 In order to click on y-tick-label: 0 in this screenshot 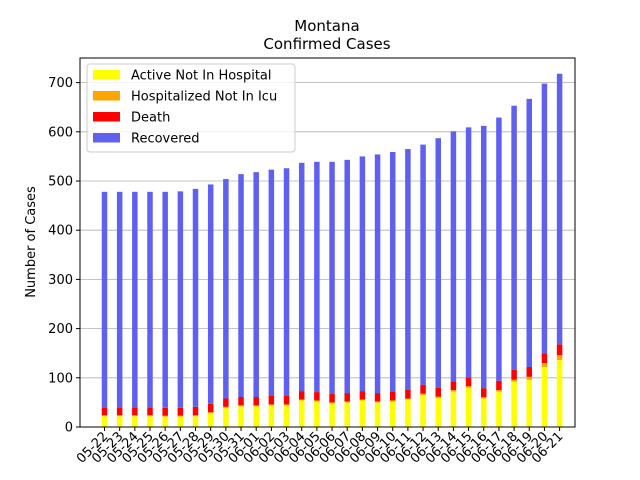, I will do `click(69, 428)`.